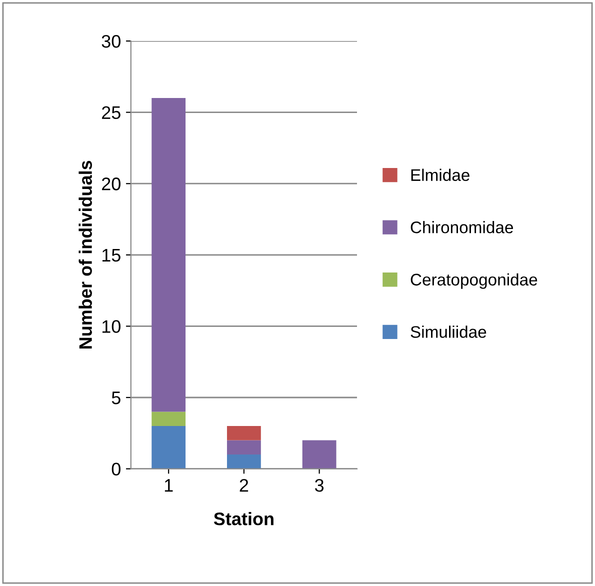 This screenshot has width=595, height=586. I want to click on legend-label: Ceratopogonidae, so click(474, 281).